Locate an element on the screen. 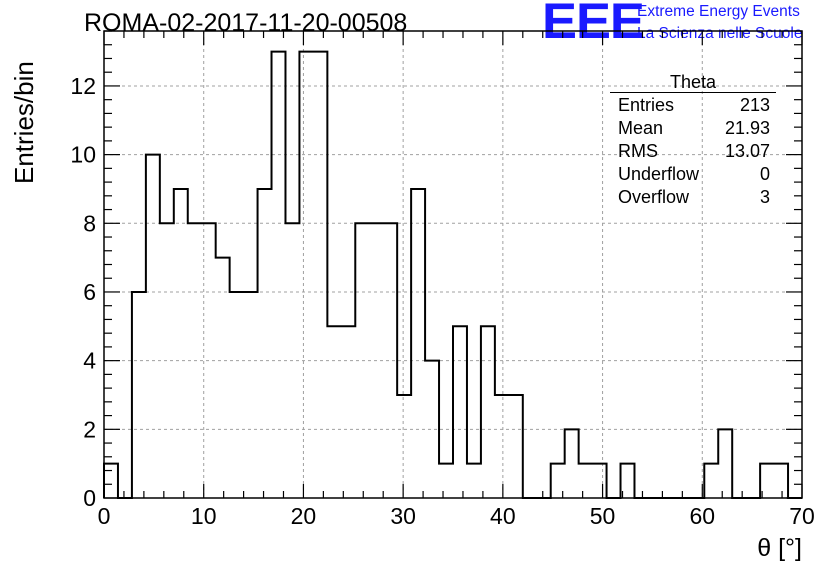 The width and height of the screenshot is (836, 572). stats-value: 21.93 is located at coordinates (747, 128).